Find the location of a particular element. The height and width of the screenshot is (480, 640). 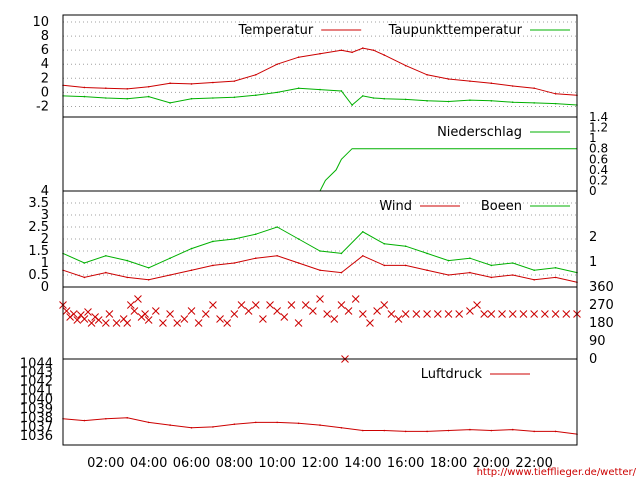

y-tick-label: 2 is located at coordinates (45, 78).